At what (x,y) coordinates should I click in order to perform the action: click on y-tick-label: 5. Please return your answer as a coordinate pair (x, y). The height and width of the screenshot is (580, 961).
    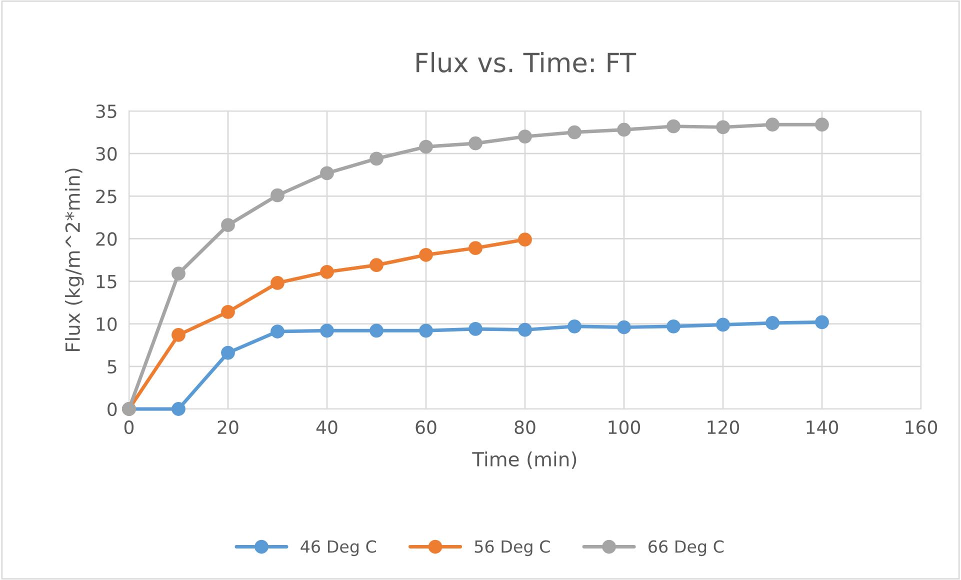
    Looking at the image, I should click on (112, 367).